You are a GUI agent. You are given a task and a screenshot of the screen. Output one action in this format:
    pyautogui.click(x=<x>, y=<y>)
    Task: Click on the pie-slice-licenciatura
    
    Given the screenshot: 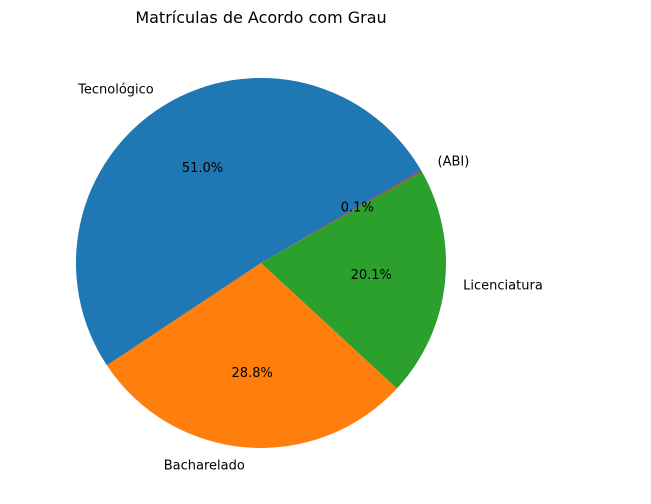 What is the action you would take?
    pyautogui.click(x=354, y=280)
    